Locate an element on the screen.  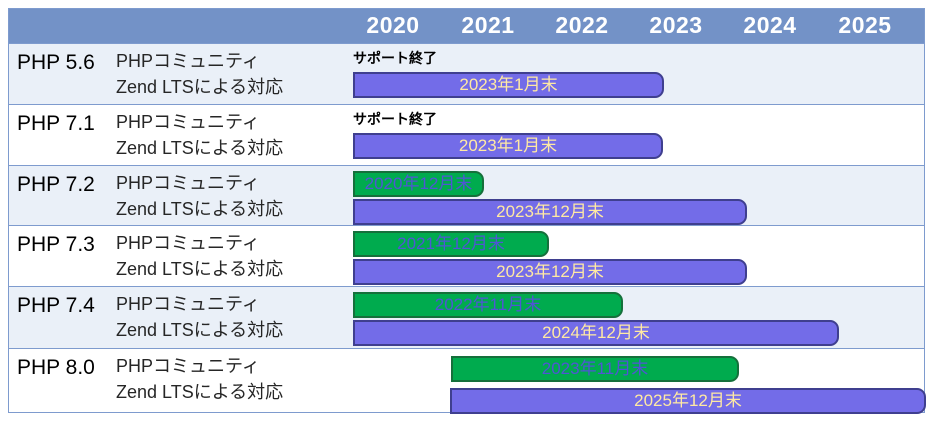
year-tick-2025: 2025 is located at coordinates (865, 25).